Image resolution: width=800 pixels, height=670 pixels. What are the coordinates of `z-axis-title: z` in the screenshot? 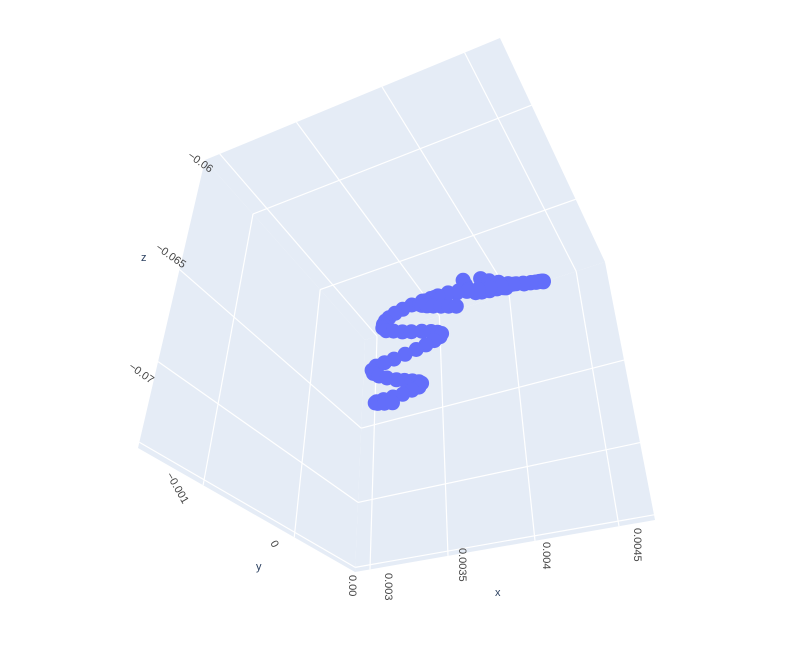 It's located at (144, 258).